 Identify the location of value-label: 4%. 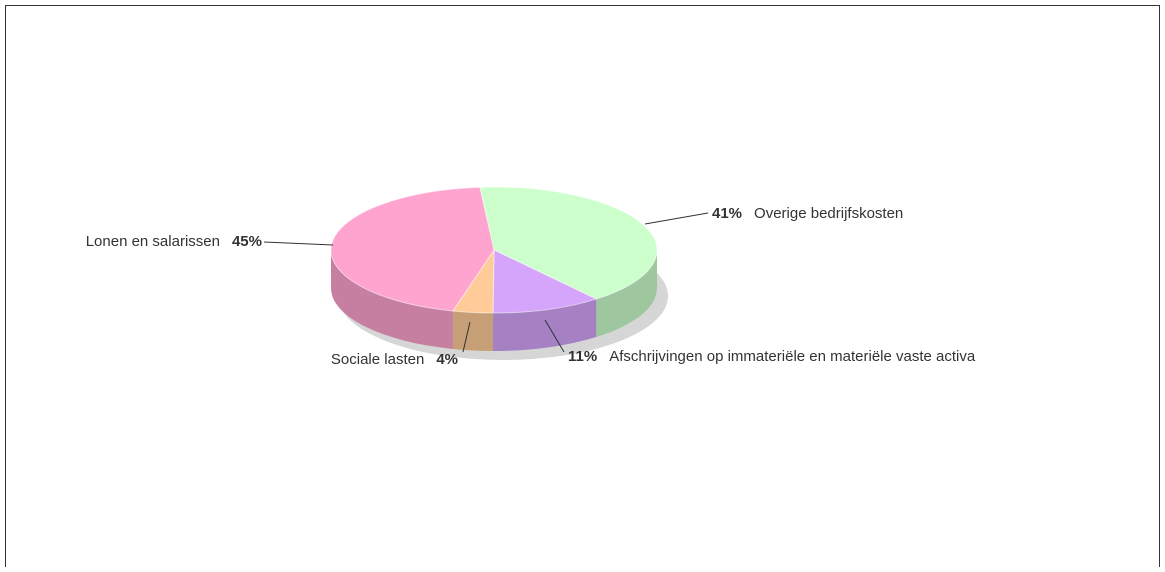
(447, 359).